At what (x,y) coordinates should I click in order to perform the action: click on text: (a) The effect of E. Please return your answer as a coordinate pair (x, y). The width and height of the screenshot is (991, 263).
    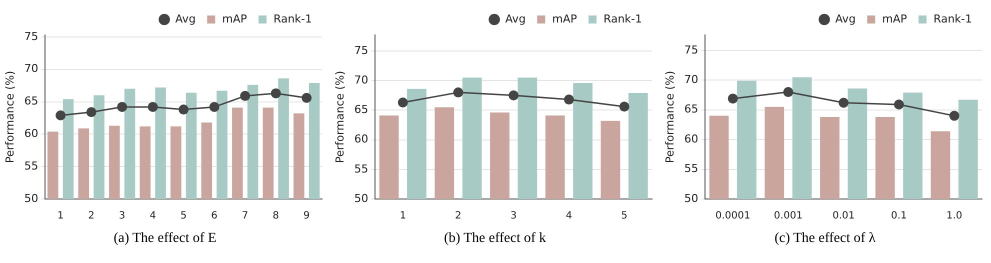
    Looking at the image, I should click on (165, 239).